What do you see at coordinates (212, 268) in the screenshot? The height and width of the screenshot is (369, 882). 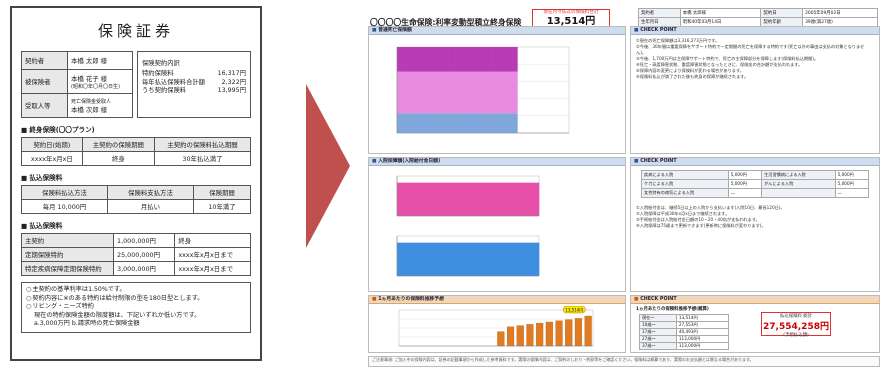 I see `table-cell: xxxx年x月x日まで` at bounding box center [212, 268].